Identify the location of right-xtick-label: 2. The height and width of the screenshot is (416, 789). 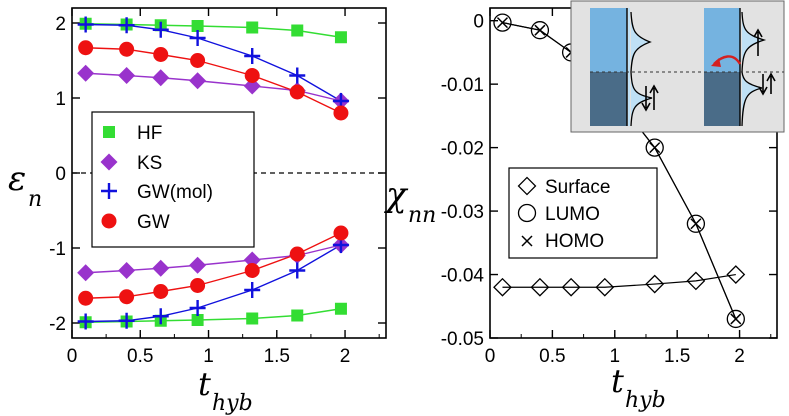
(739, 356).